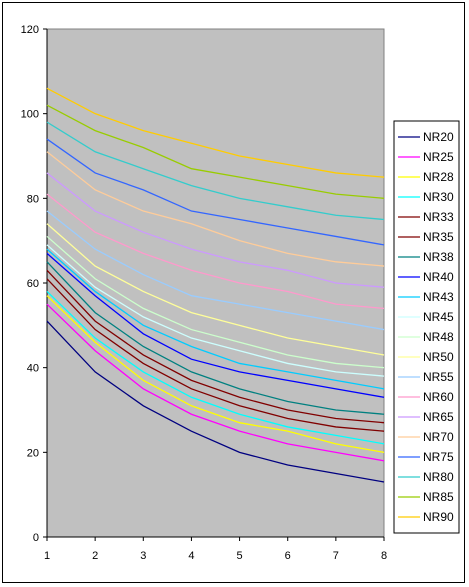  I want to click on series-line-nr75, so click(215, 192).